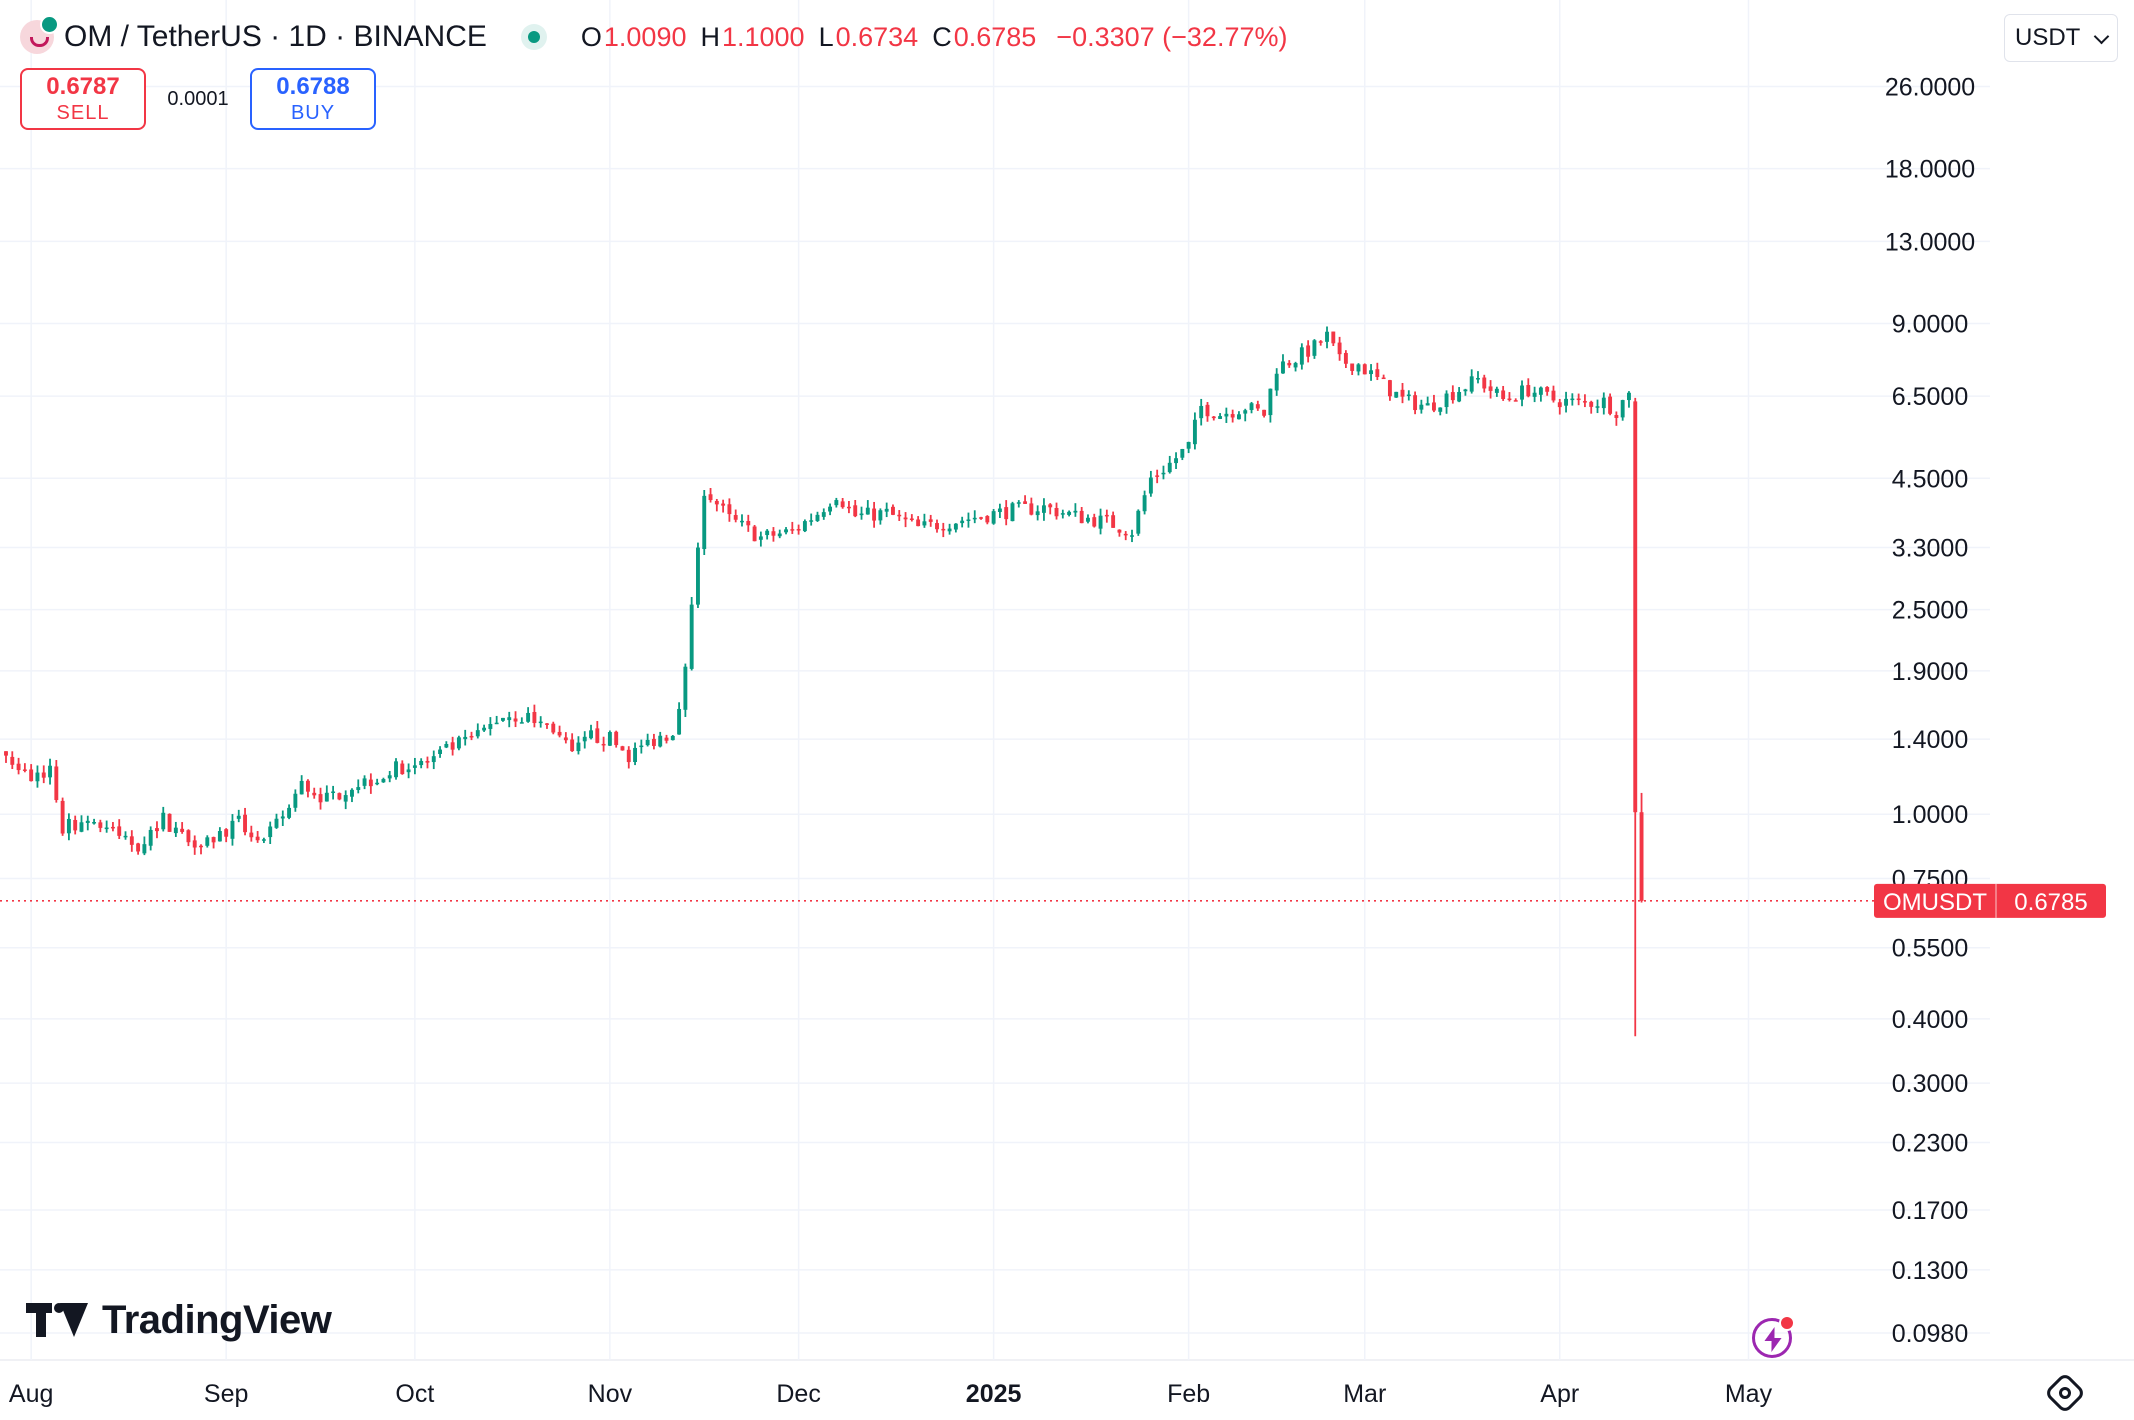 The image size is (2134, 1420). Describe the element at coordinates (891, 1394) in the screenshot. I see `time-axis: Aug Sep Oct Nov Dec 2025 Feb Mar Apr May` at that location.